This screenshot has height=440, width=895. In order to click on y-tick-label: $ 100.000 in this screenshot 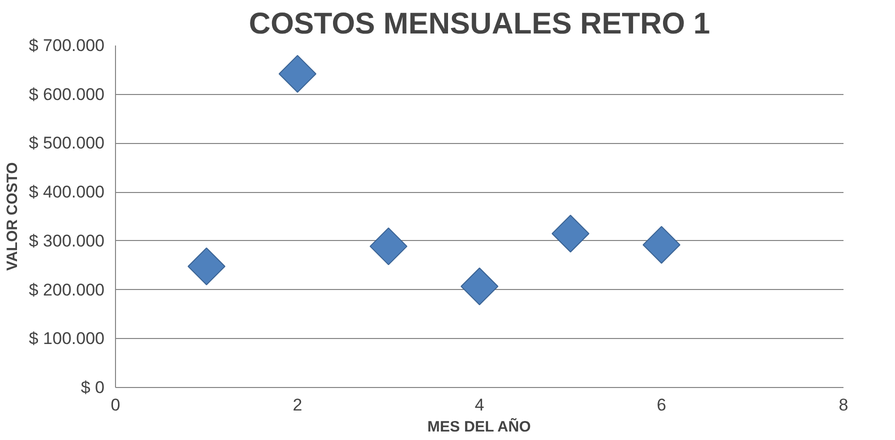, I will do `click(66, 338)`.